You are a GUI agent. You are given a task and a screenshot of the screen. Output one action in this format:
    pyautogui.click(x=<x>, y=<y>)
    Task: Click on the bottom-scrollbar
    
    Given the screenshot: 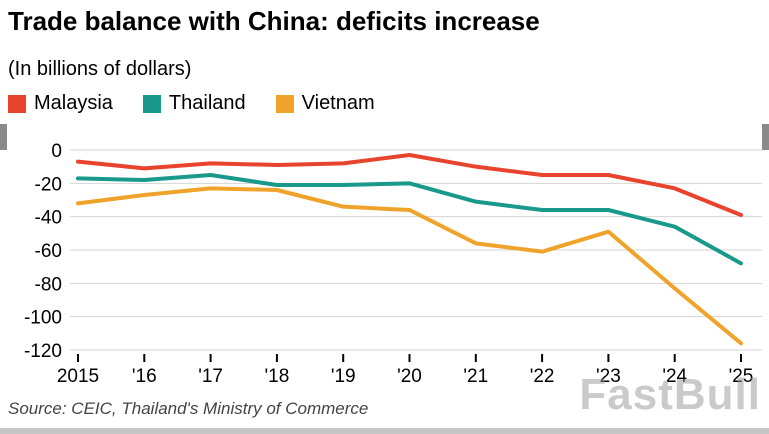 What is the action you would take?
    pyautogui.click(x=384, y=431)
    